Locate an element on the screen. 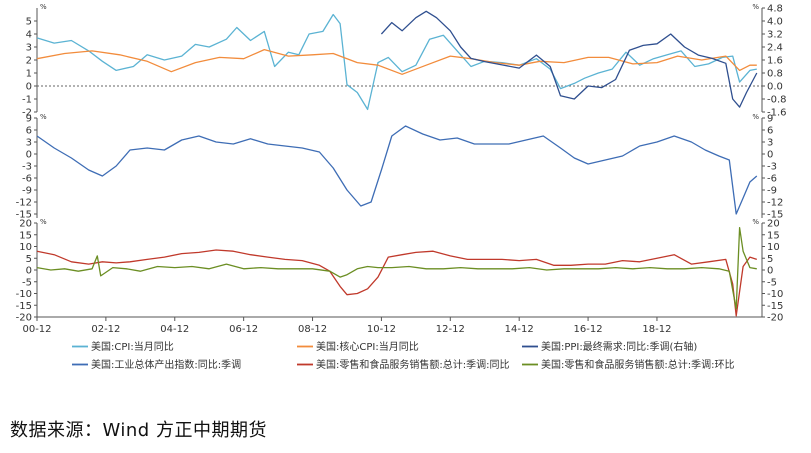  right-tick-label: -3 is located at coordinates (772, 167).